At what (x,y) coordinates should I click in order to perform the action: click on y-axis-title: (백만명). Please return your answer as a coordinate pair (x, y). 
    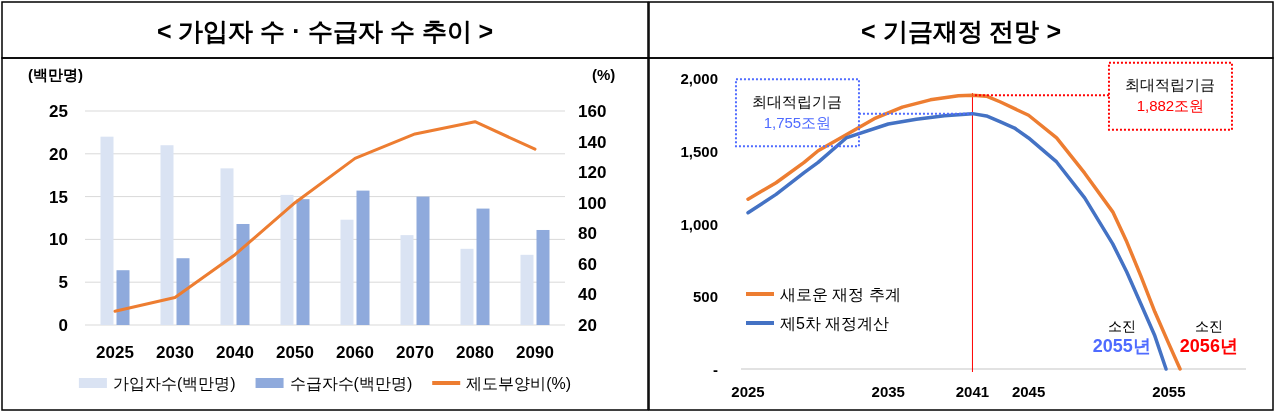
    Looking at the image, I should click on (55, 74).